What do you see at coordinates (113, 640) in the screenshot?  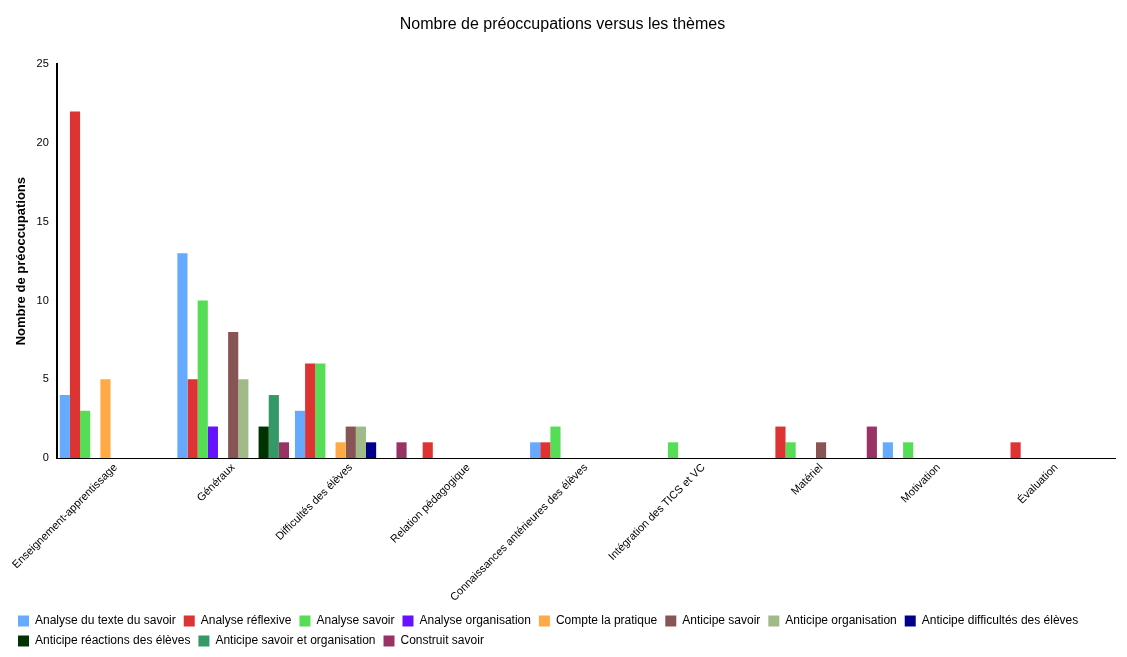 I see `legend-label: Anticipe réactions des élèves` at bounding box center [113, 640].